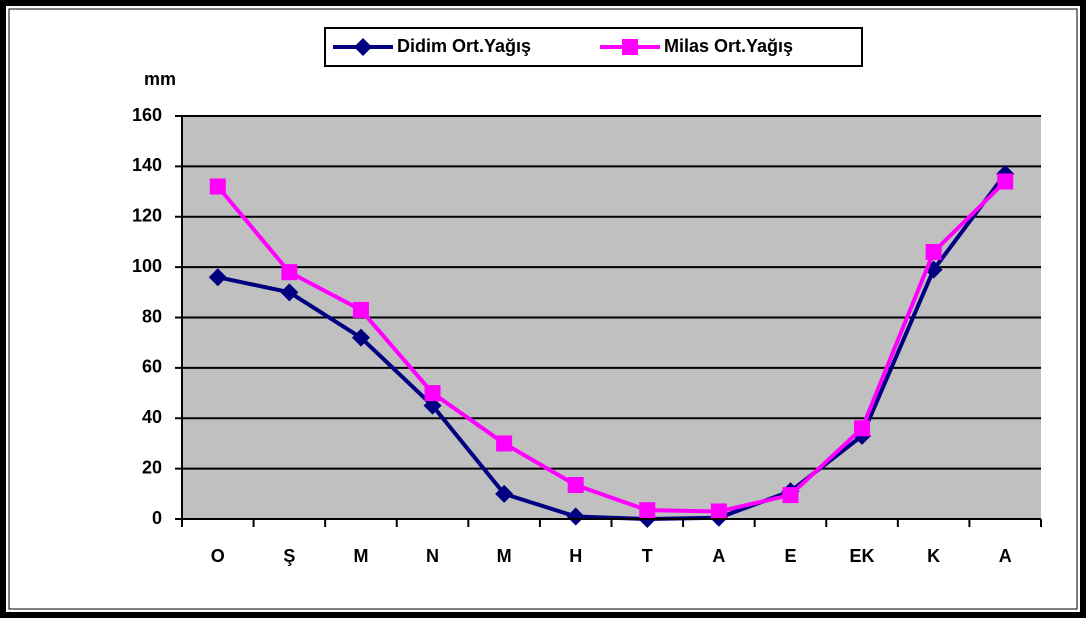 Image resolution: width=1086 pixels, height=618 pixels. What do you see at coordinates (933, 556) in the screenshot?
I see `x-tick-label: K` at bounding box center [933, 556].